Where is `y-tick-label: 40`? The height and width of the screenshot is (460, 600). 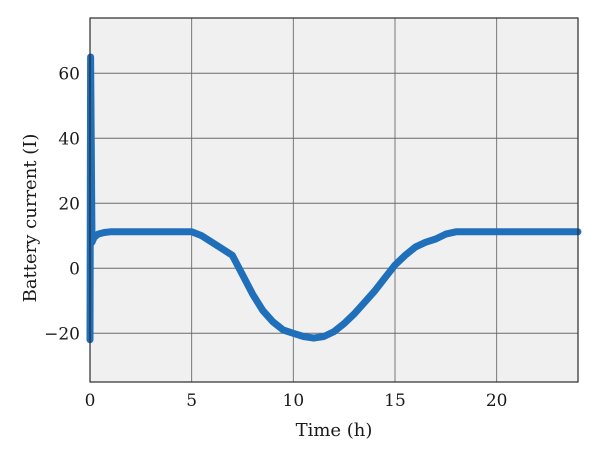 y-tick-label: 40 is located at coordinates (69, 139).